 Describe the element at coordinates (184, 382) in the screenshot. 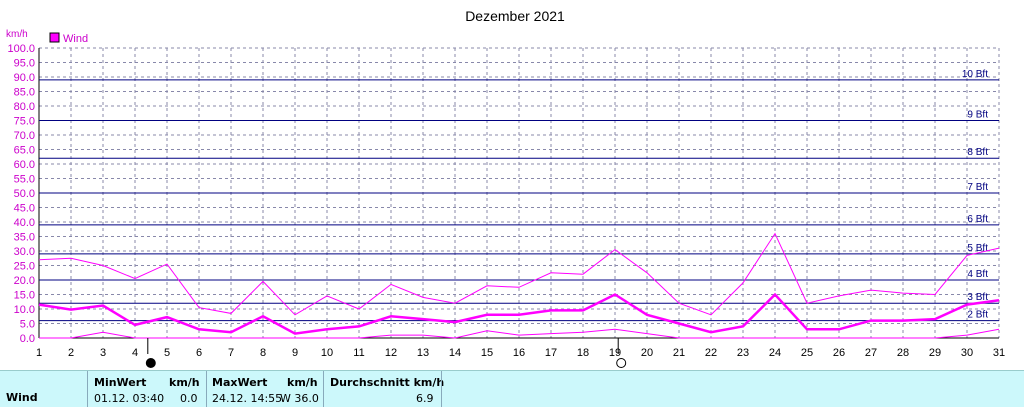

I see `min-unit: km/h` at that location.